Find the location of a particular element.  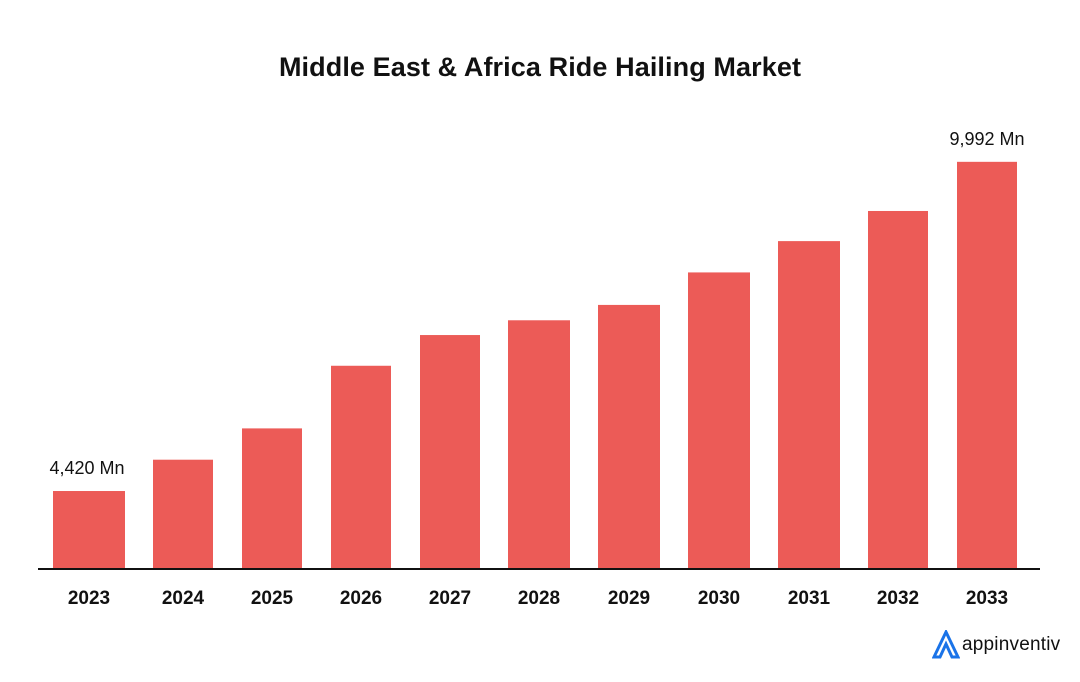

brand-name: appinventiv is located at coordinates (1011, 644).